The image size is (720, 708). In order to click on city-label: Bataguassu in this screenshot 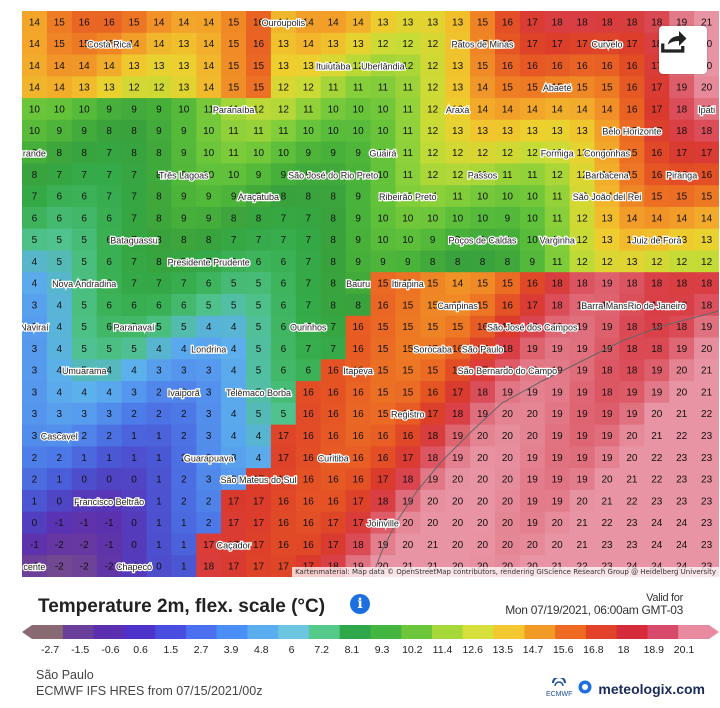, I will do `click(134, 240)`.